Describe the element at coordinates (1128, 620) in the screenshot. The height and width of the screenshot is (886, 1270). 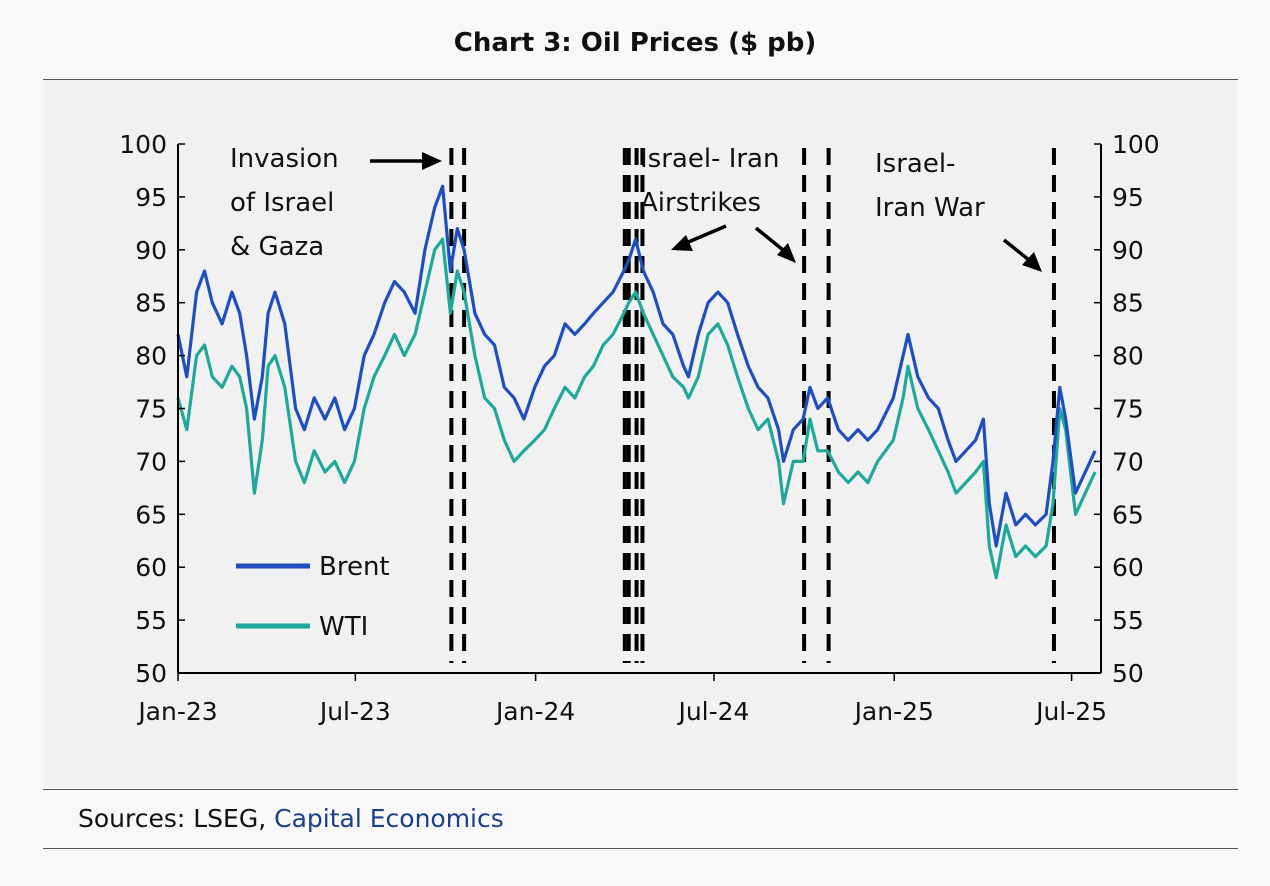
I see `y-tick-label-right: 55` at that location.